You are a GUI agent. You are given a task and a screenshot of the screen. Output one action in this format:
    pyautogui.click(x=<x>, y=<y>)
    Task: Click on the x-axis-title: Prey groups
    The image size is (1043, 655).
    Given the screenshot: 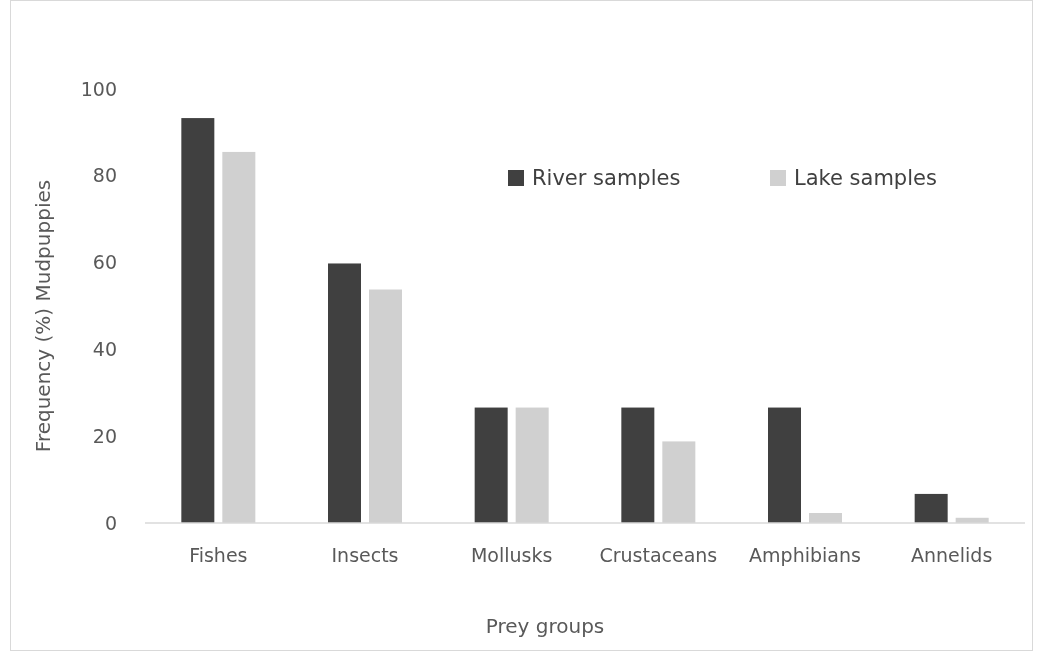 What is the action you would take?
    pyautogui.click(x=545, y=626)
    